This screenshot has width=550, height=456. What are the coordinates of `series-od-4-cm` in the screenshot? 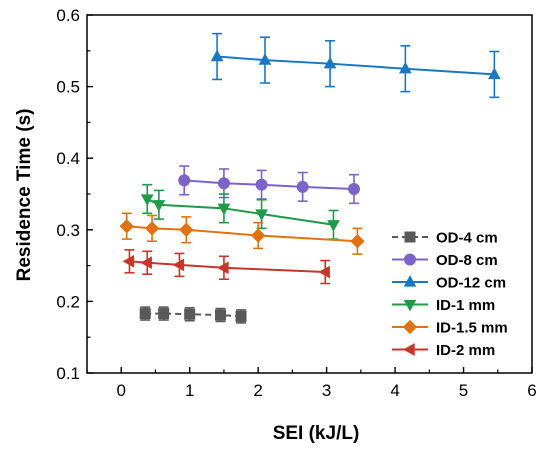 It's located at (193, 315).